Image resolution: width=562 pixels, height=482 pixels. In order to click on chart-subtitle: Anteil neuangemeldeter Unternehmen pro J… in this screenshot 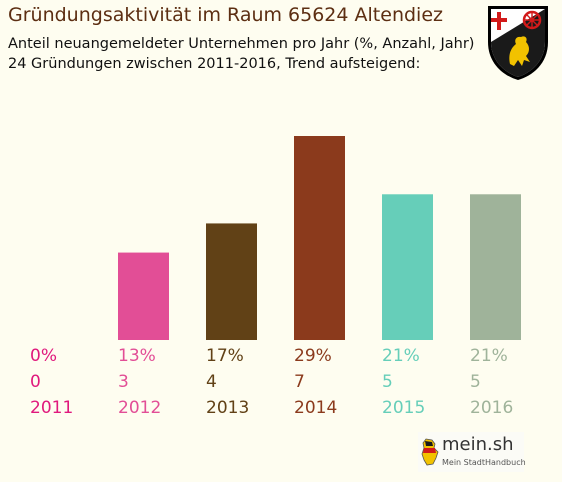, I will do `click(241, 44)`.